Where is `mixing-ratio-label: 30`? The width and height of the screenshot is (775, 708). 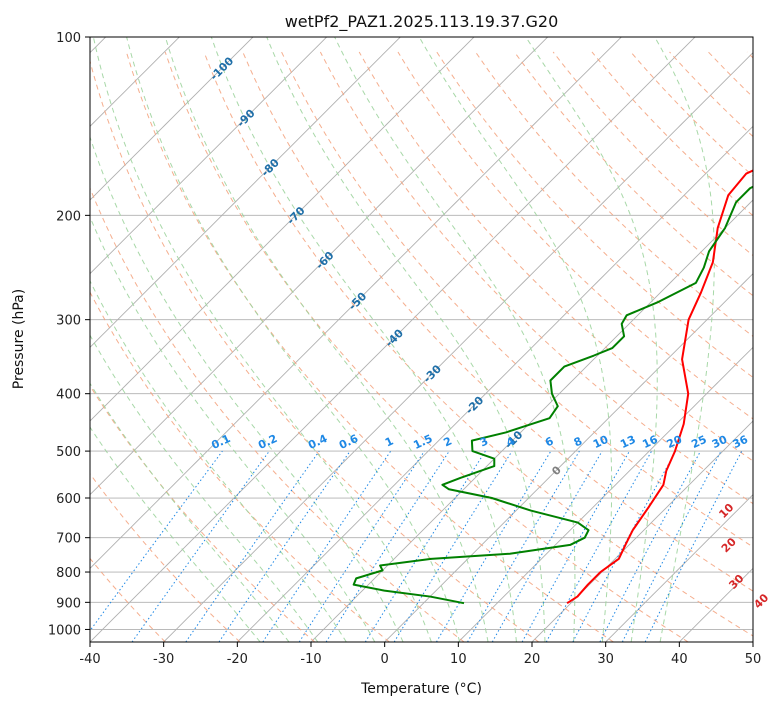 mixing-ratio-label: 30 is located at coordinates (720, 442).